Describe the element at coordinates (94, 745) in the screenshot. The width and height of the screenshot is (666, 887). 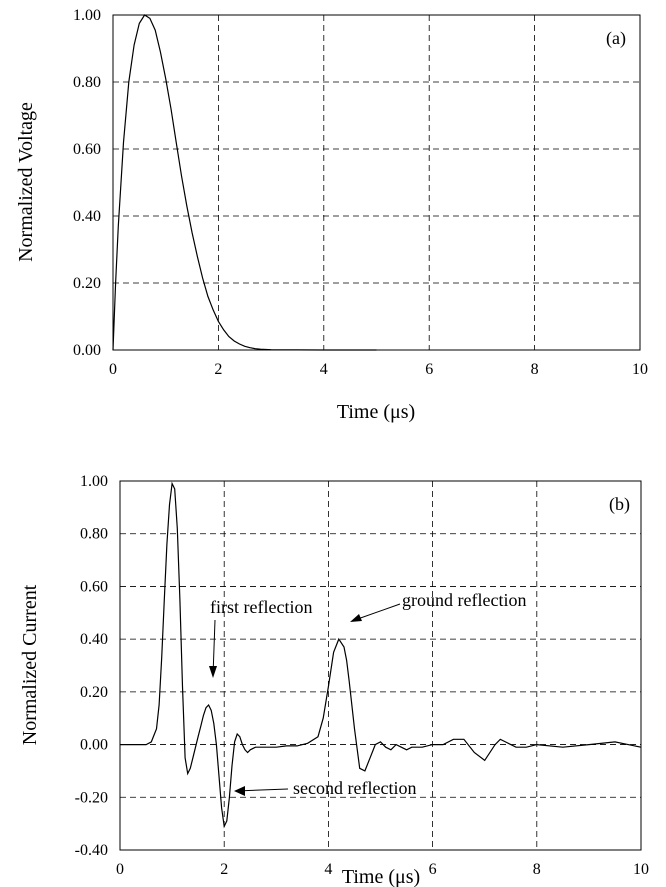
I see `current-y-tick-label: 0.00` at that location.